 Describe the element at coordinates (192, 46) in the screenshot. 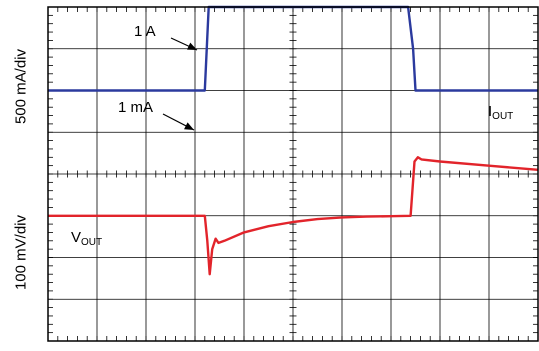

I see `arrow-1a-head` at that location.